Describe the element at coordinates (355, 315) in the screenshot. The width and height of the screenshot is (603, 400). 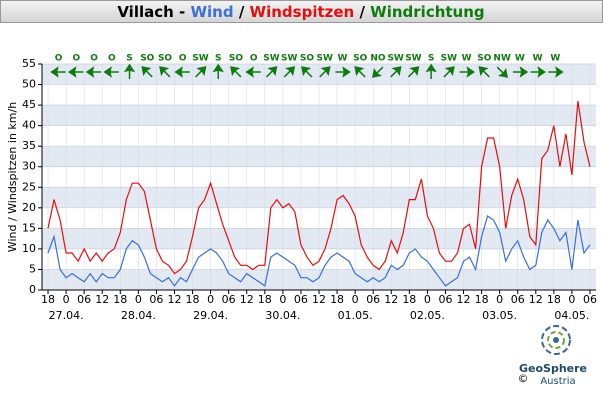
I see `x-date-label: 01.05.` at that location.